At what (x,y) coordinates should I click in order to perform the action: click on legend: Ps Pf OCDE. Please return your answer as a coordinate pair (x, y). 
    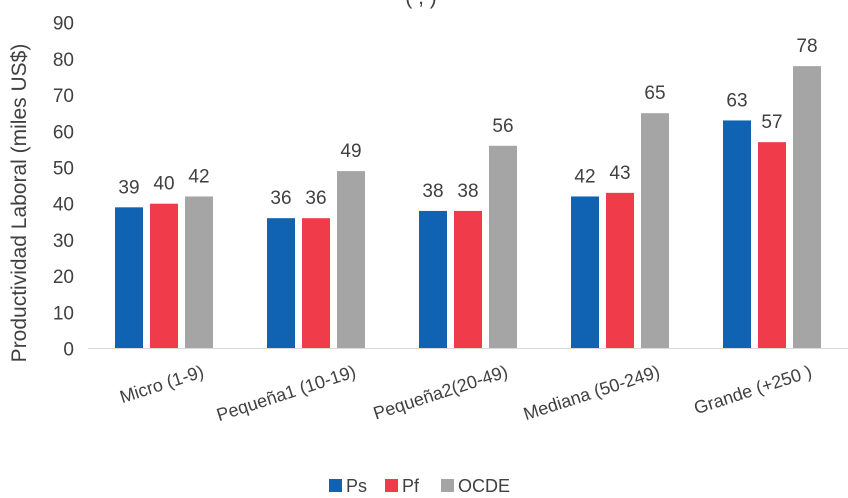
    Looking at the image, I should click on (419, 486).